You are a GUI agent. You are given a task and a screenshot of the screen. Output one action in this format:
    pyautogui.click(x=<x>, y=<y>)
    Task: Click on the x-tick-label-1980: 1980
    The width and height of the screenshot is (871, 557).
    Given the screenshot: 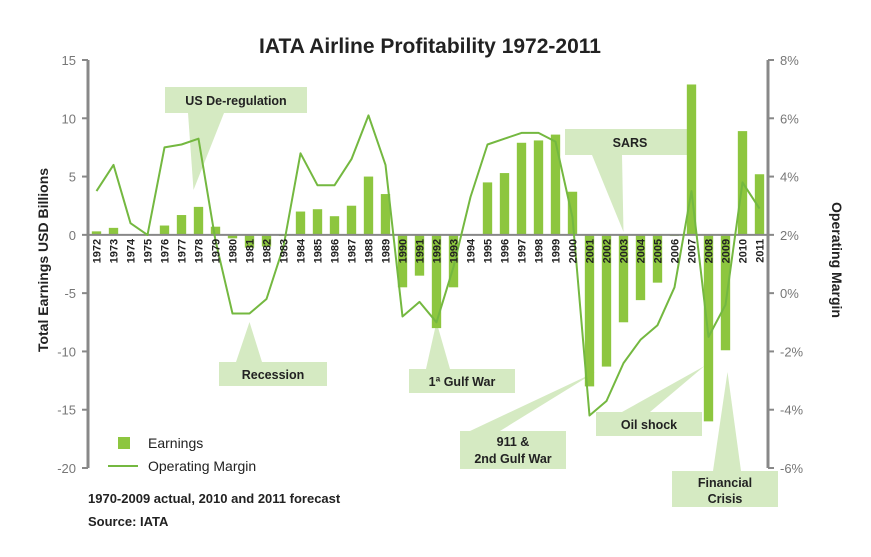 What is the action you would take?
    pyautogui.click(x=234, y=251)
    